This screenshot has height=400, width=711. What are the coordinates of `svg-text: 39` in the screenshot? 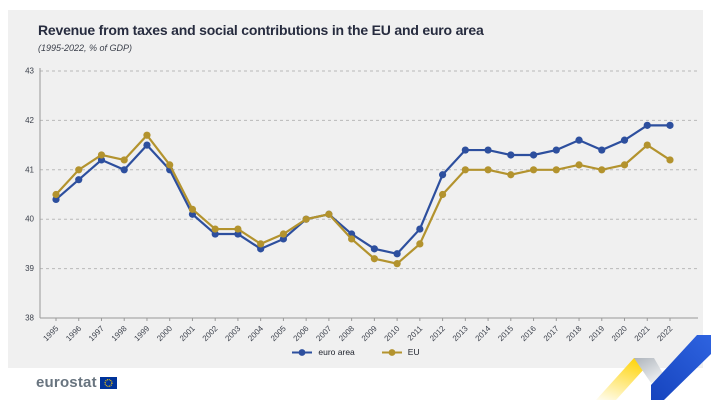 It's located at (29, 268).